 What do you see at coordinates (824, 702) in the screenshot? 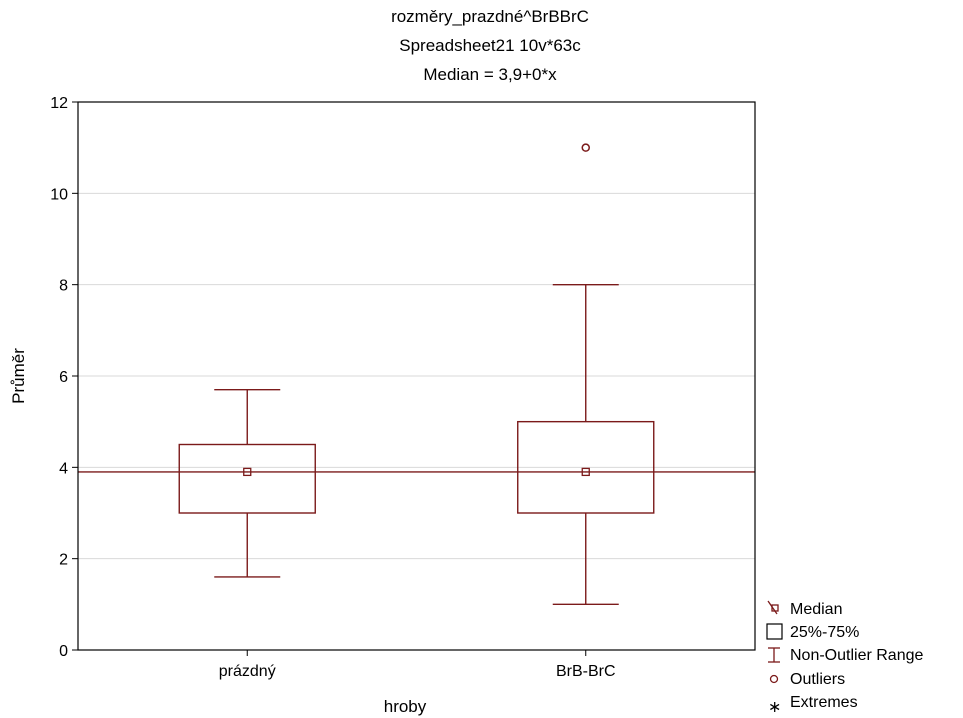
I see `legend-label-extremes: Extremes` at bounding box center [824, 702].